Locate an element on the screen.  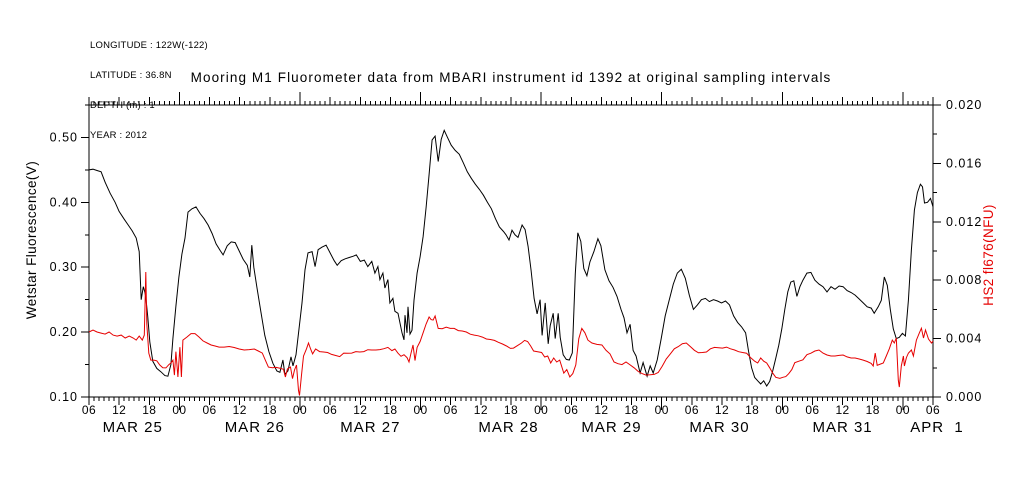
y-left-tick-label: 0.20 is located at coordinates (64, 332).